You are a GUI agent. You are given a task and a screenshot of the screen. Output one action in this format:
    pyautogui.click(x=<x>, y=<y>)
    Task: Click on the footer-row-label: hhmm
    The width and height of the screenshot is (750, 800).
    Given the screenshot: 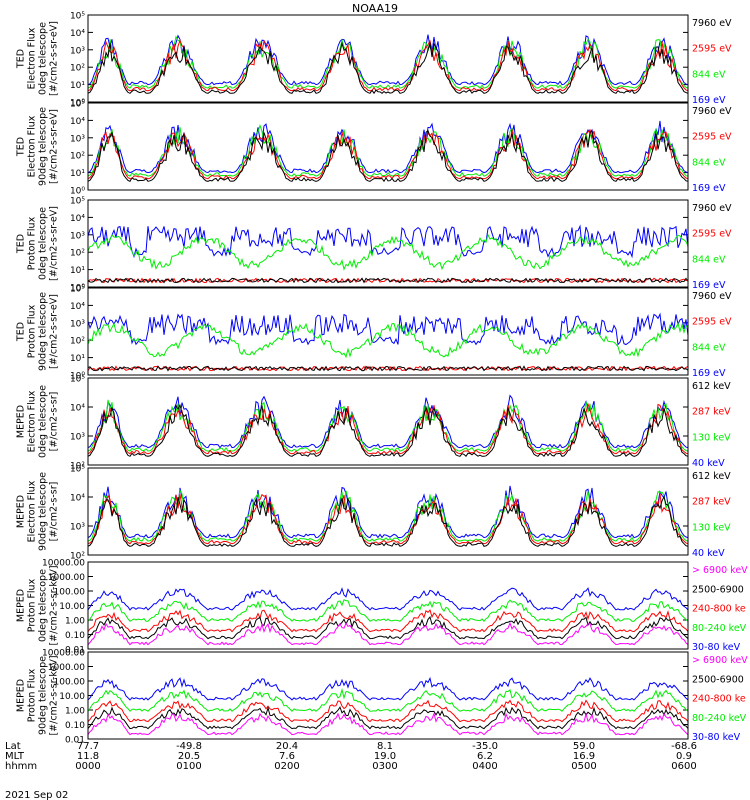 What is the action you would take?
    pyautogui.click(x=21, y=766)
    